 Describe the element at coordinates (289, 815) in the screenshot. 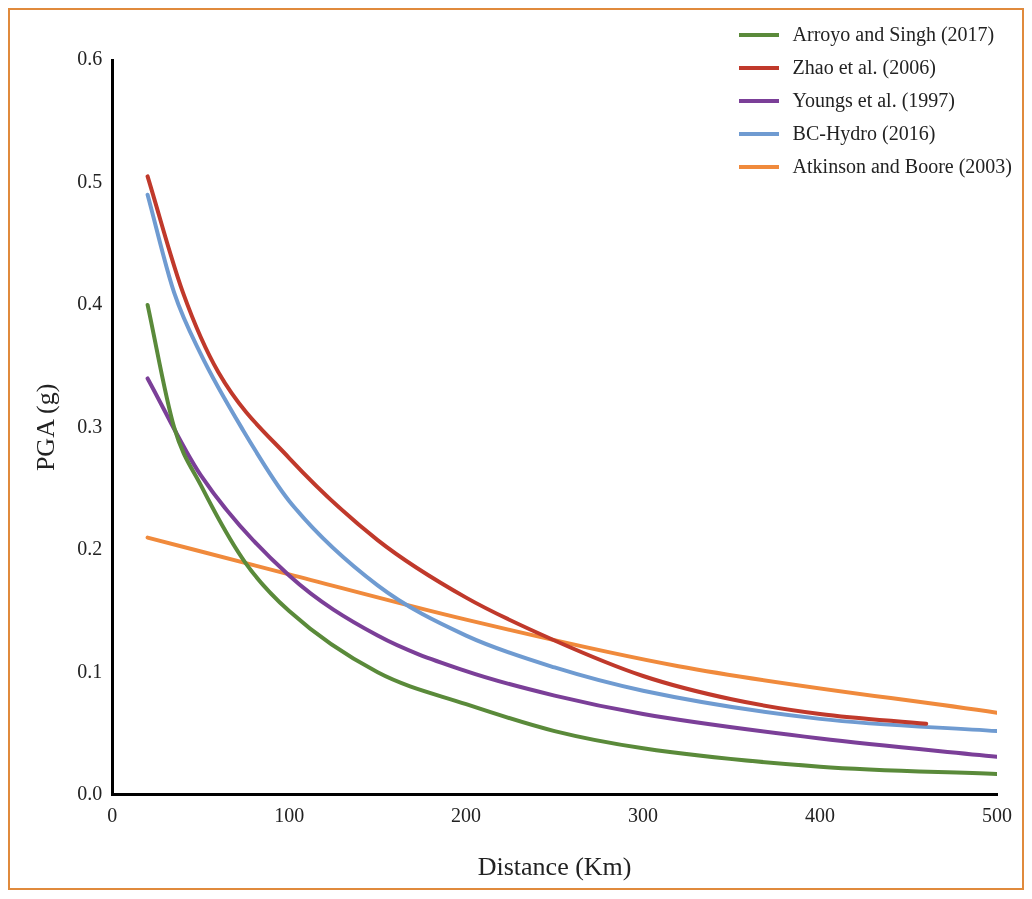

I see `x-tick-label: 100` at that location.